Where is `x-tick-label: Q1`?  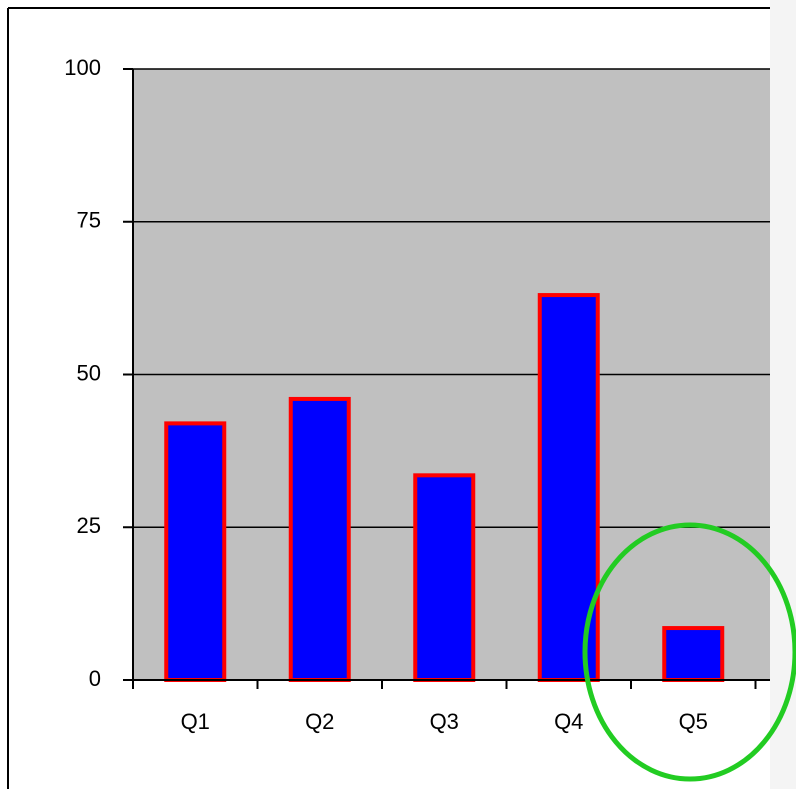
x-tick-label: Q1 is located at coordinates (195, 721).